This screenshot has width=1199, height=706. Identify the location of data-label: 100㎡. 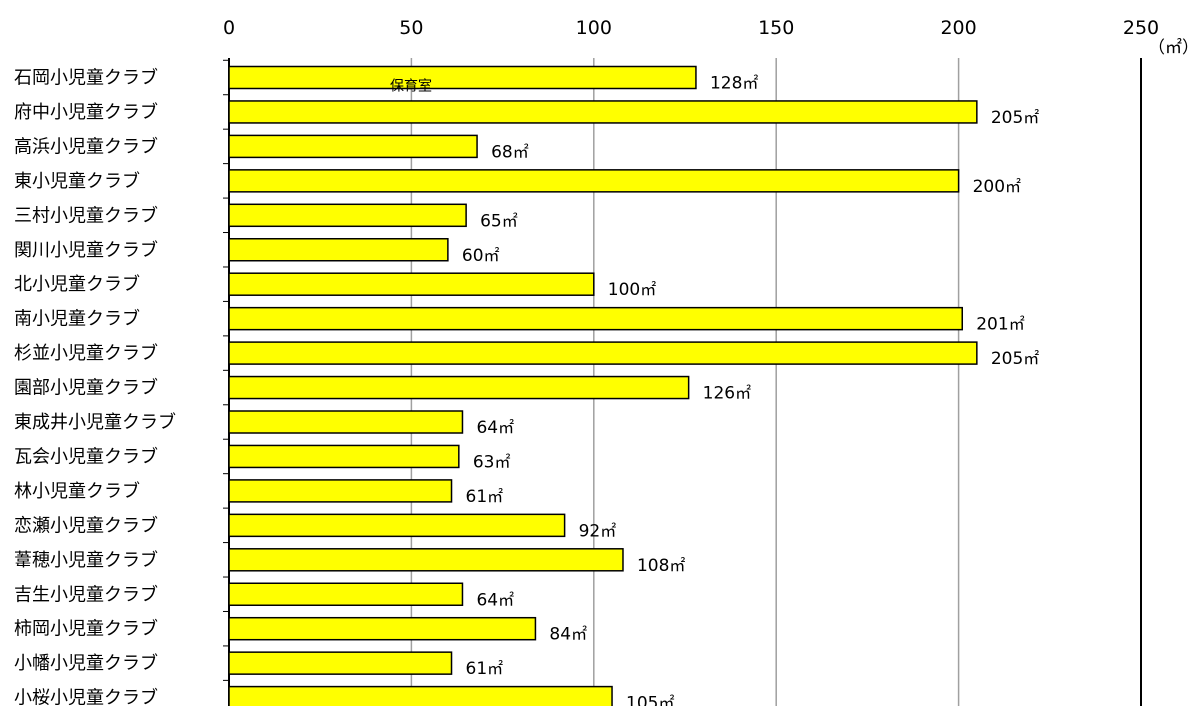
(632, 290).